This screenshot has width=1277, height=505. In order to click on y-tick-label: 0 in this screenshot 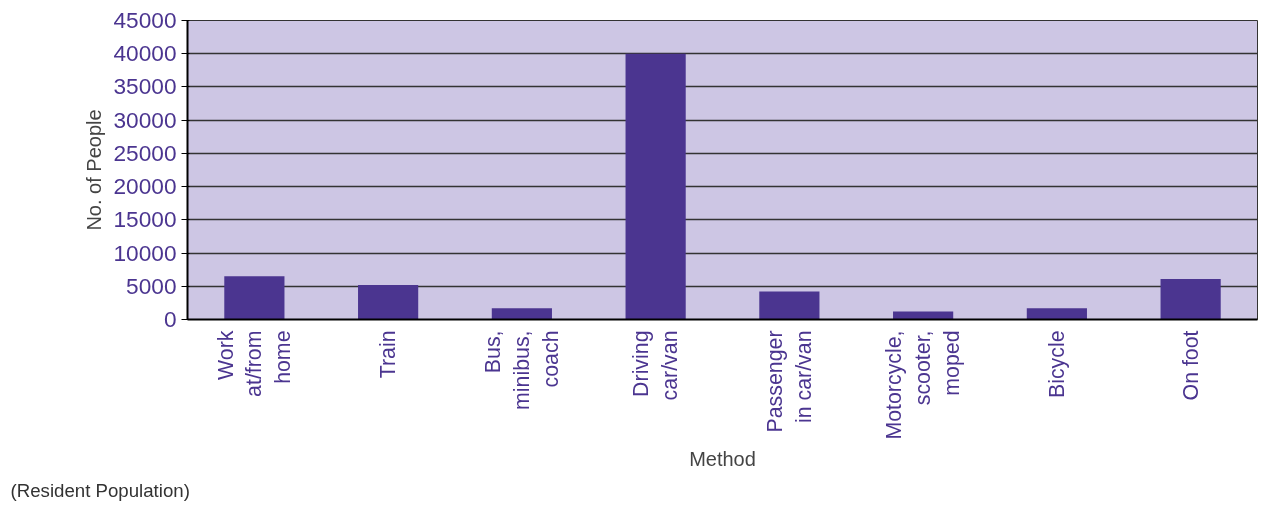, I will do `click(170, 319)`.